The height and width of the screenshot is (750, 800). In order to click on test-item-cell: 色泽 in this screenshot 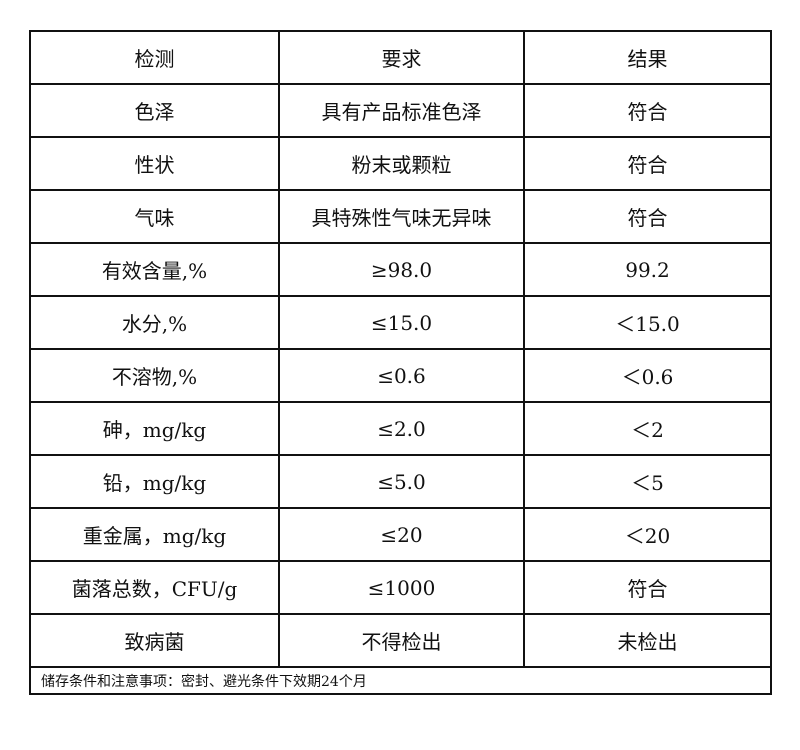, I will do `click(154, 110)`.